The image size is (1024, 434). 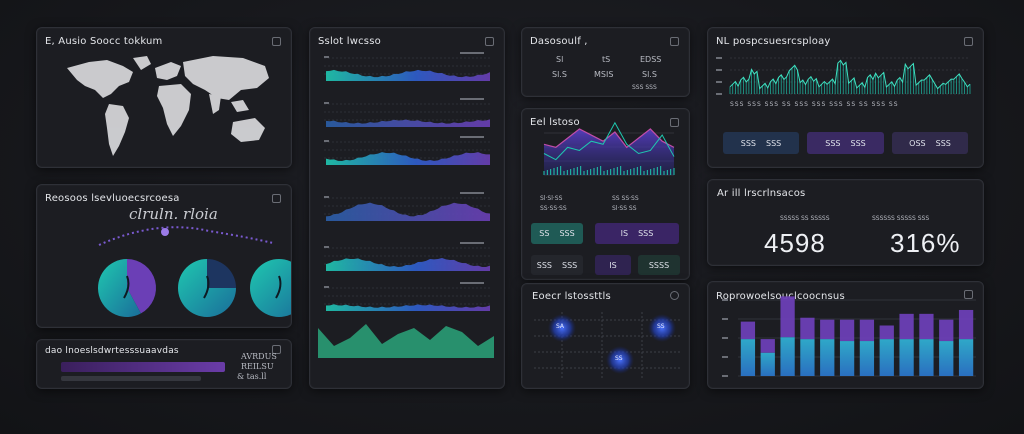 I want to click on panel-title: Eel lstoso, so click(x=555, y=122).